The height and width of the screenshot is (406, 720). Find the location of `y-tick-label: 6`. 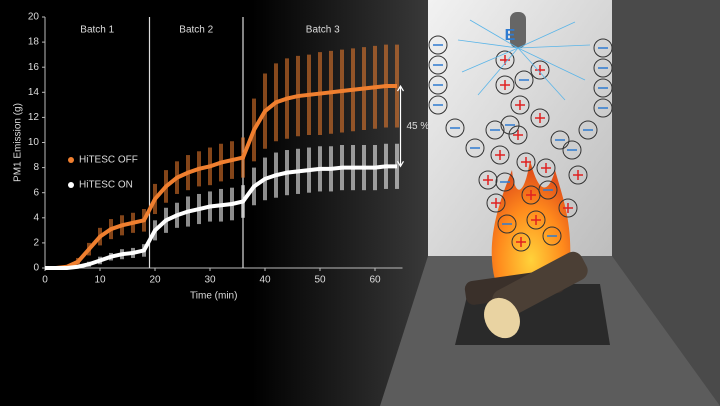

y-tick-label: 6 is located at coordinates (36, 192).